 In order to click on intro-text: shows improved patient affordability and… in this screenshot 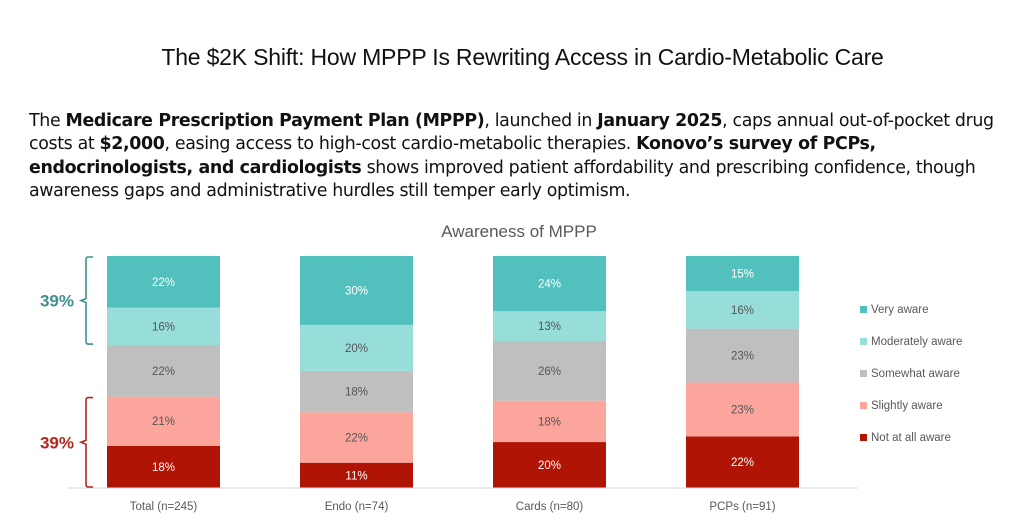, I will do `click(502, 179)`.